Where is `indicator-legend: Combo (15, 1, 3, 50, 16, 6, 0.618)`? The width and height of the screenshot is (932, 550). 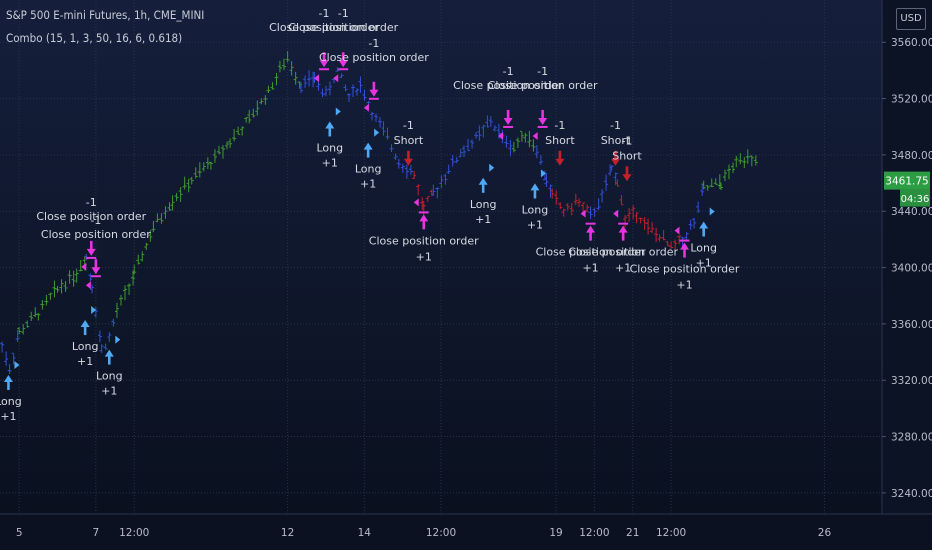
indicator-legend: Combo (15, 1, 3, 50, 16, 6, 0.618) is located at coordinates (94, 38).